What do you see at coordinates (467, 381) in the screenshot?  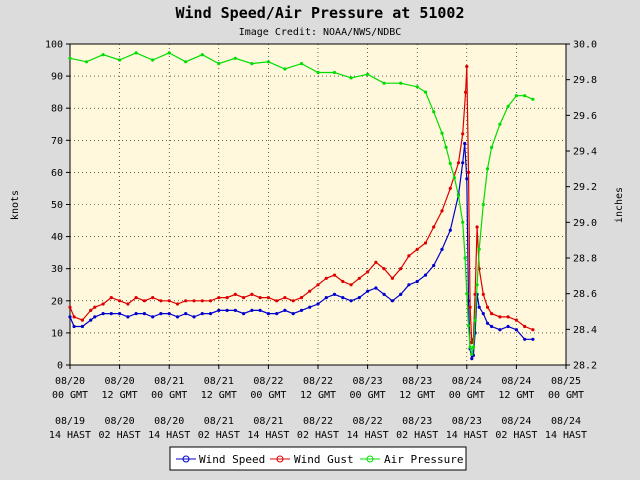 I see `tick-label-gmt-date: 08/24` at bounding box center [467, 381].